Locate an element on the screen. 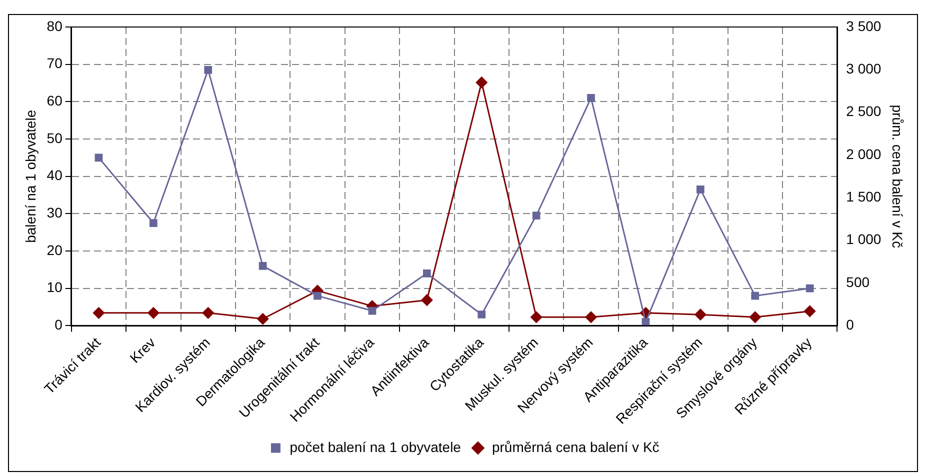 This screenshot has width=926, height=476. y-tick-label: 40 is located at coordinates (54, 175).